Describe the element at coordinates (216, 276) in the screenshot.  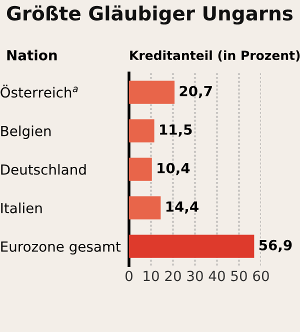
I see `x-tick-label: 40` at that location.